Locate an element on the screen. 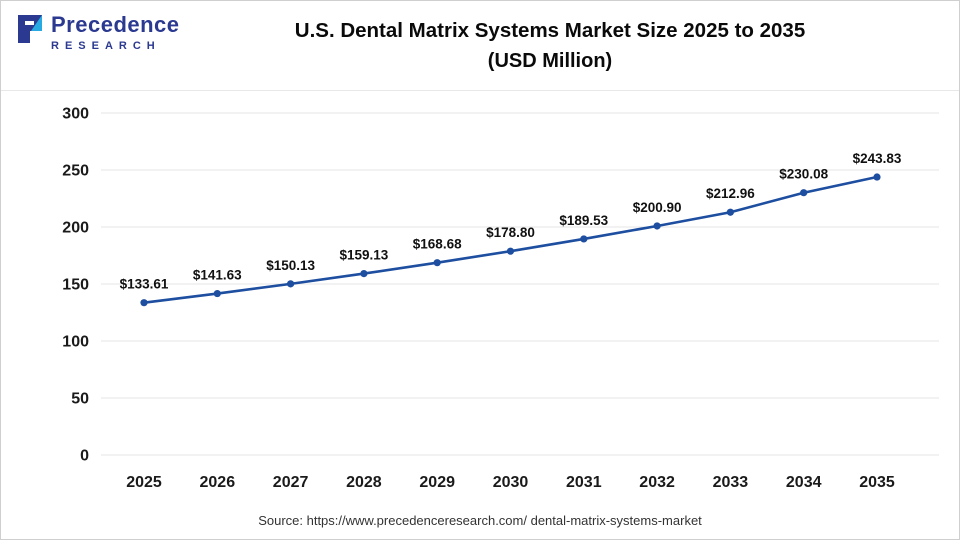 The image size is (960, 540). y-axis-tick-label: 0 is located at coordinates (84, 456).